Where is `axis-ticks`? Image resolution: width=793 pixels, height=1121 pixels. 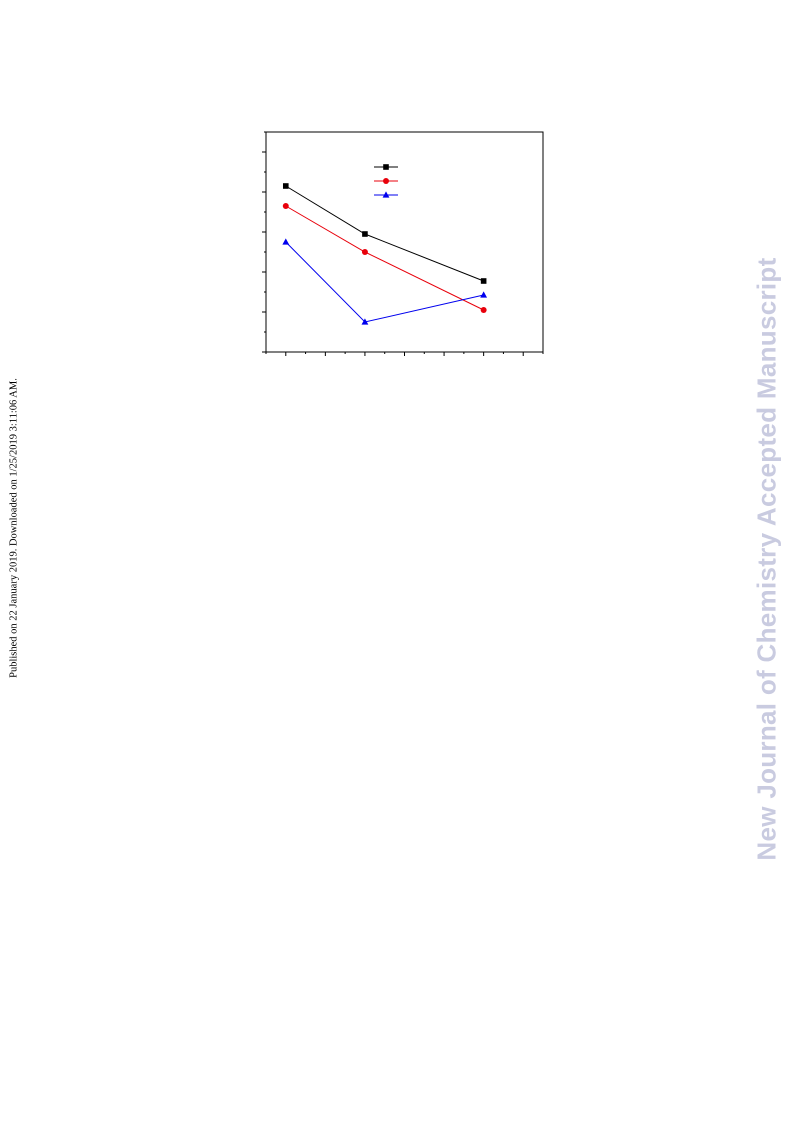
axis-ticks is located at coordinates (403, 243).